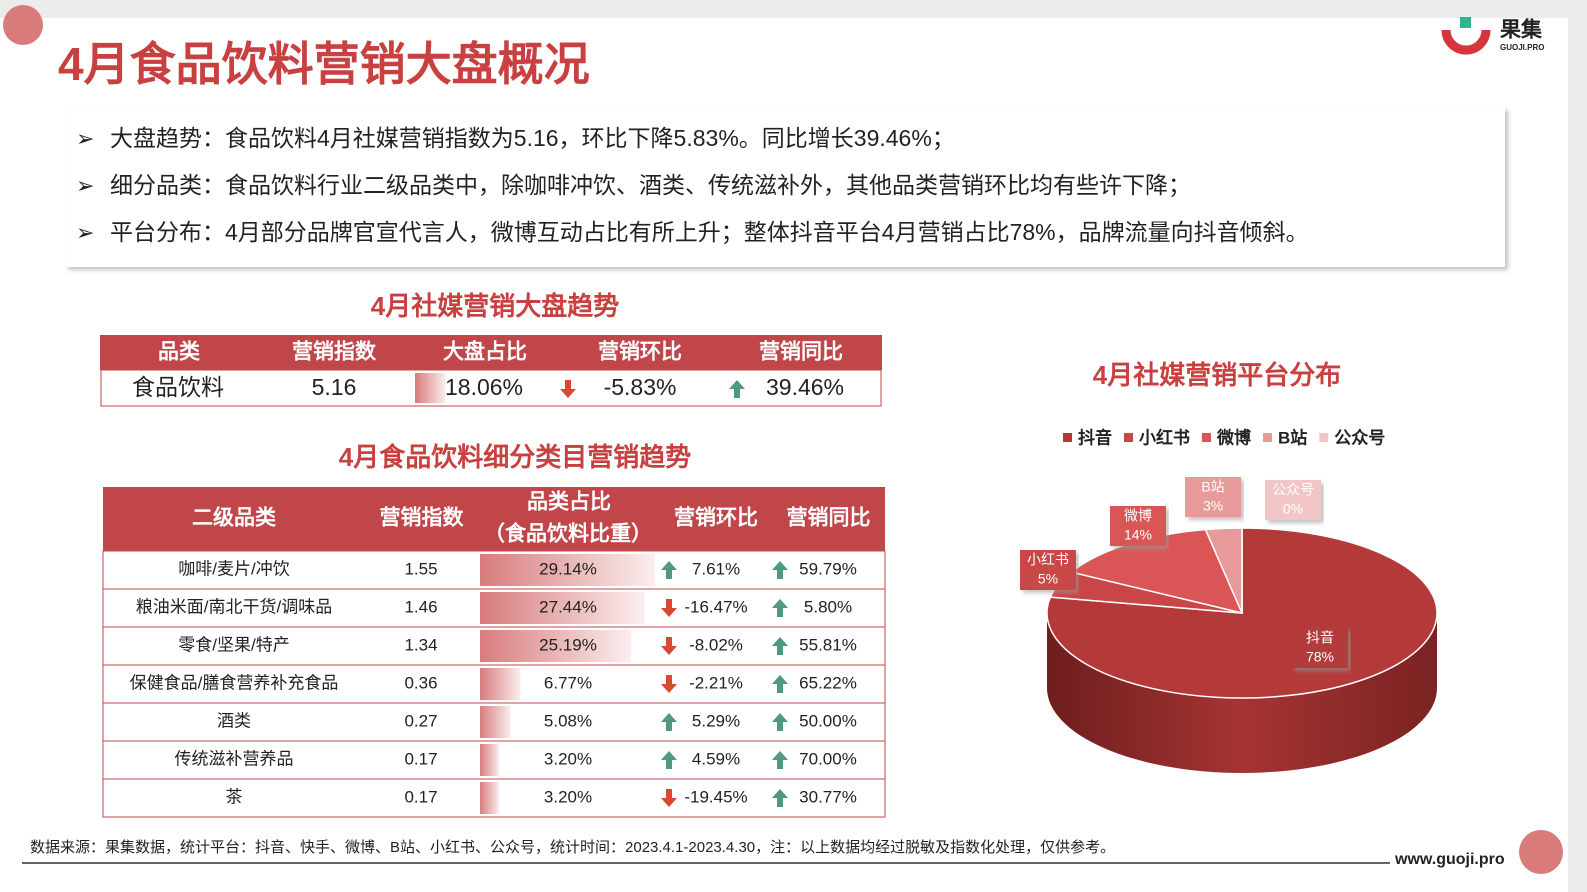  Describe the element at coordinates (178, 387) in the screenshot. I see `table-cell: 食品饮料` at that location.